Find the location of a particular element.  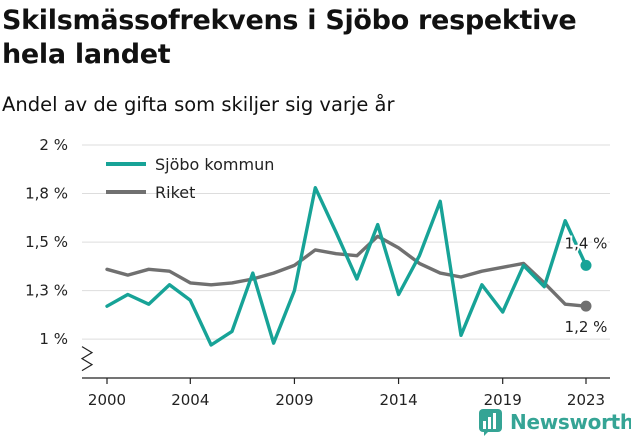

y-tick-label: 1,5 % is located at coordinates (46, 242).